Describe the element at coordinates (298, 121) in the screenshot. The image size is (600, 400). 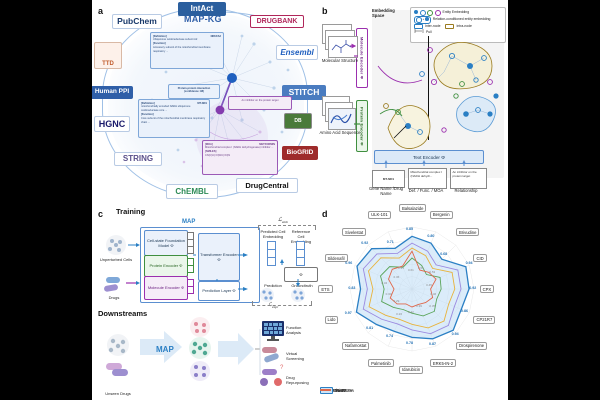
I see `logo-db: DB` at that location.